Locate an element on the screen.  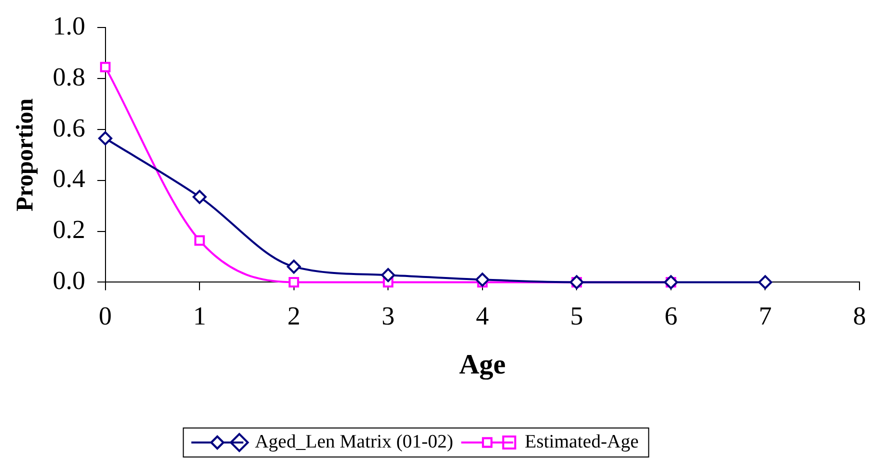
x-tick-label: 3 is located at coordinates (388, 316).